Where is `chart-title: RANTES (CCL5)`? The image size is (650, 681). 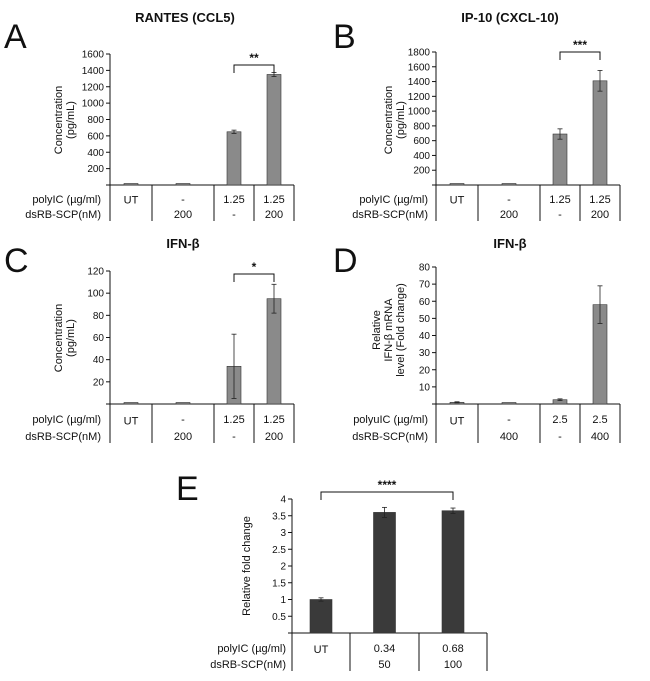 chart-title: RANTES (CCL5) is located at coordinates (185, 17).